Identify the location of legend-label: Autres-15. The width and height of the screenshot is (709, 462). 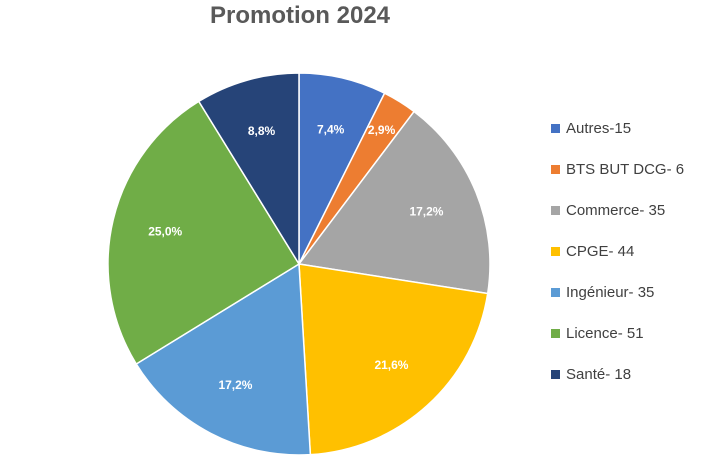
(599, 128).